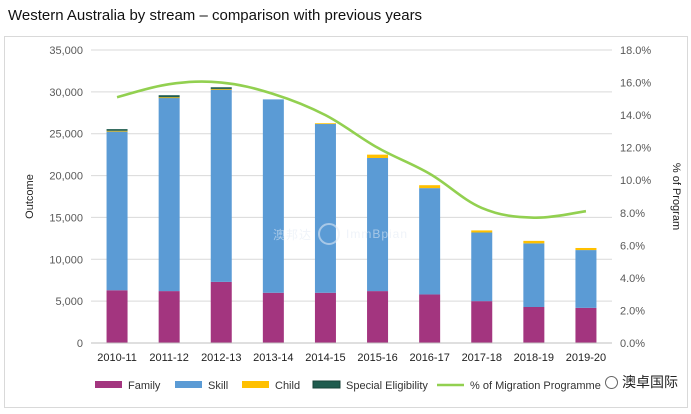 Image resolution: width=691 pixels, height=414 pixels. Describe the element at coordinates (611, 382) in the screenshot. I see `wechat-icon` at that location.